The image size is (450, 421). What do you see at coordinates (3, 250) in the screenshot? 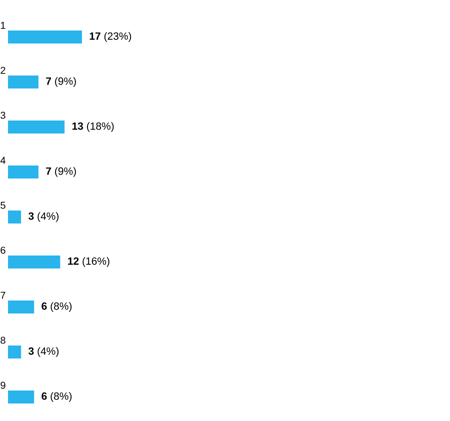
I see `y-tick-label: 6` at bounding box center [3, 250].